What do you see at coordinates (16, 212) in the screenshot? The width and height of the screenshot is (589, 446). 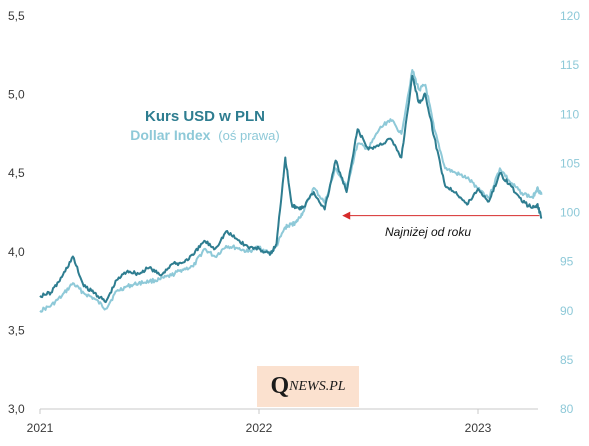 I see `left-axis: 3,0 3,5 4,0 4,5 5,0 5,5` at bounding box center [16, 212].